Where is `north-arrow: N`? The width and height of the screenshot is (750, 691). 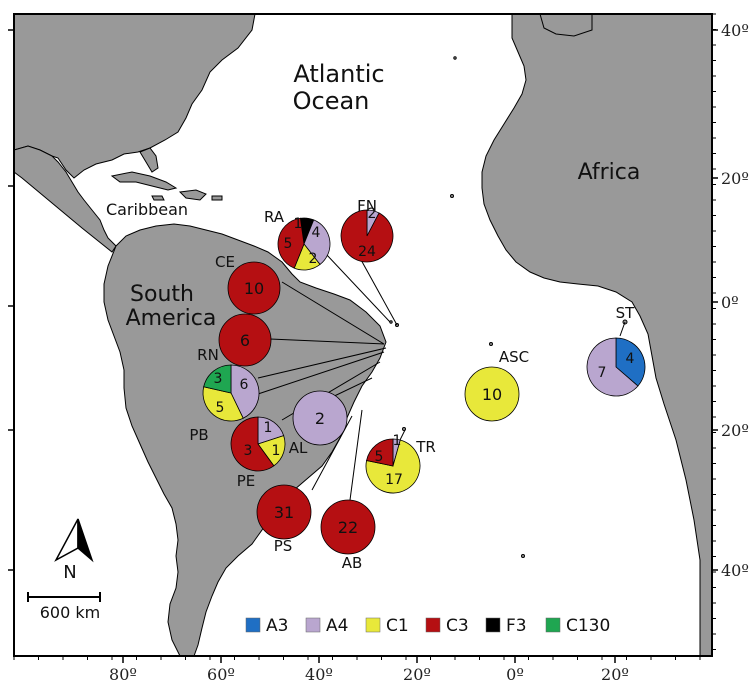 north-arrow: N is located at coordinates (74, 550).